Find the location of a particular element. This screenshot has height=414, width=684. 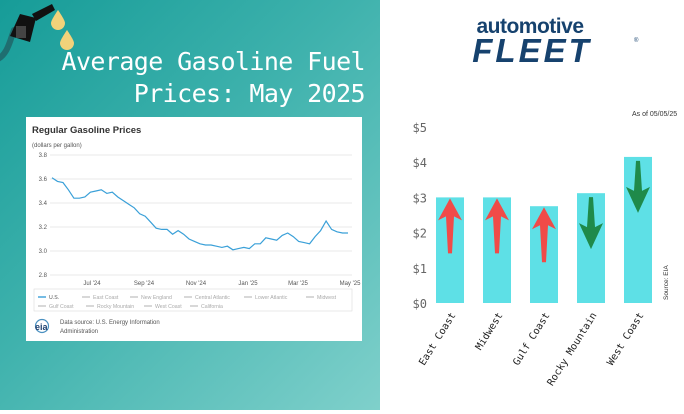

logo-word-fleet: FLEET is located at coordinates (532, 50).